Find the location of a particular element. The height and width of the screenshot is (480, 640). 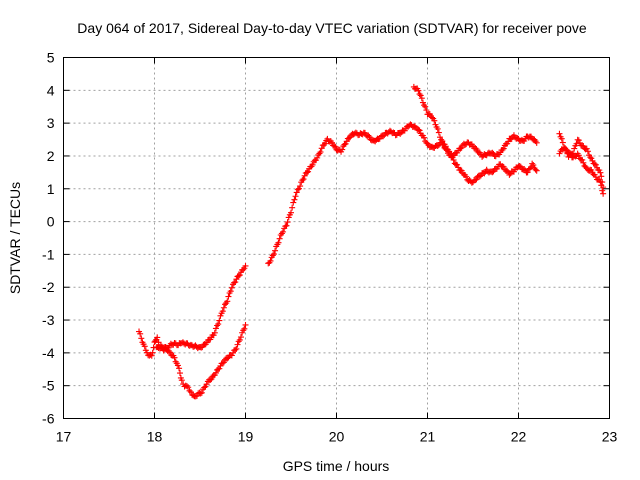

y-tick-label: -4 is located at coordinates (48, 353).